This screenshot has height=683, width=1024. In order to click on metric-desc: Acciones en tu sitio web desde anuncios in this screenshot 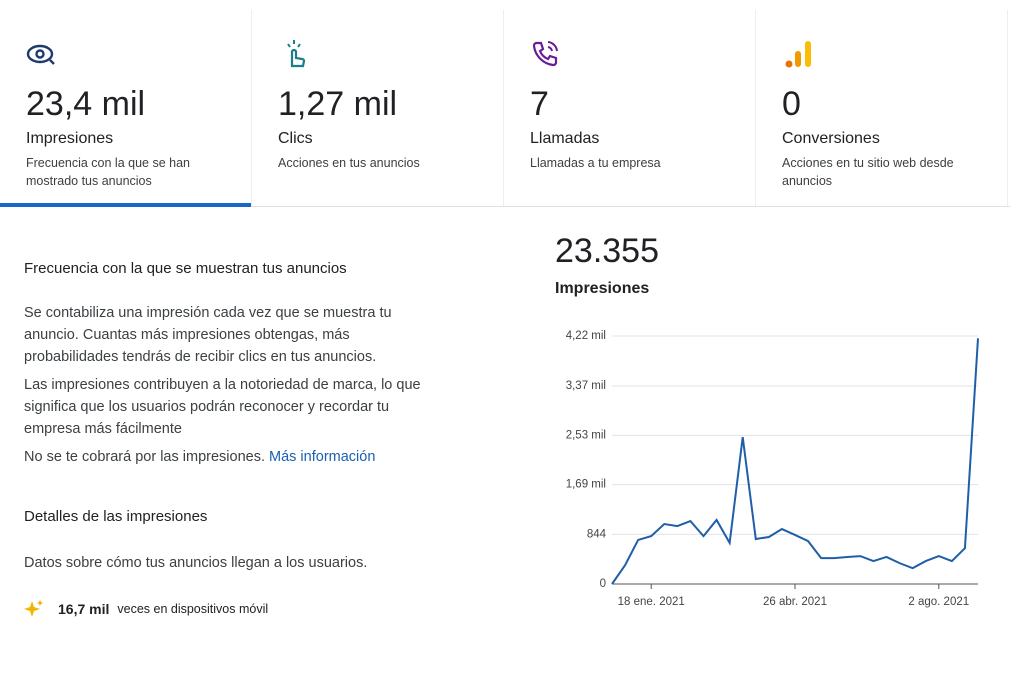, I will do `click(868, 172)`.